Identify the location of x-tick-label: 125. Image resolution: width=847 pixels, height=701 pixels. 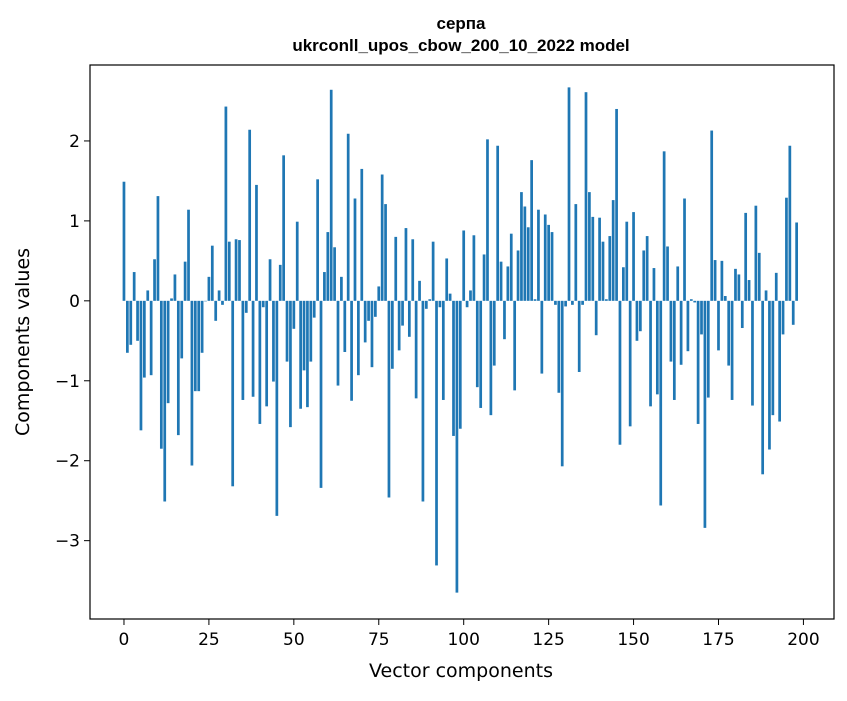
(548, 640).